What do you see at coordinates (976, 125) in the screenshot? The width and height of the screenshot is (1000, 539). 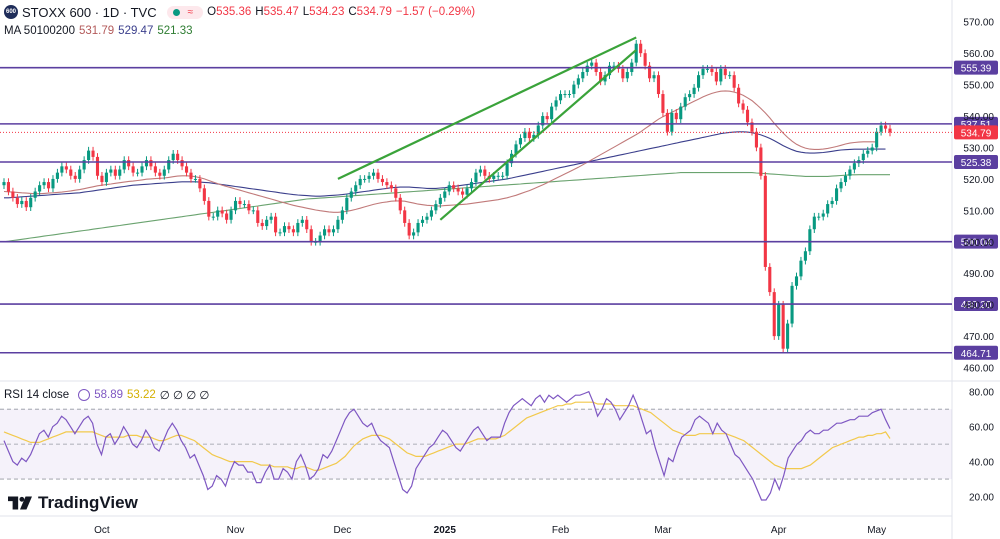 I see `level-badge-label: 537.51` at bounding box center [976, 125].